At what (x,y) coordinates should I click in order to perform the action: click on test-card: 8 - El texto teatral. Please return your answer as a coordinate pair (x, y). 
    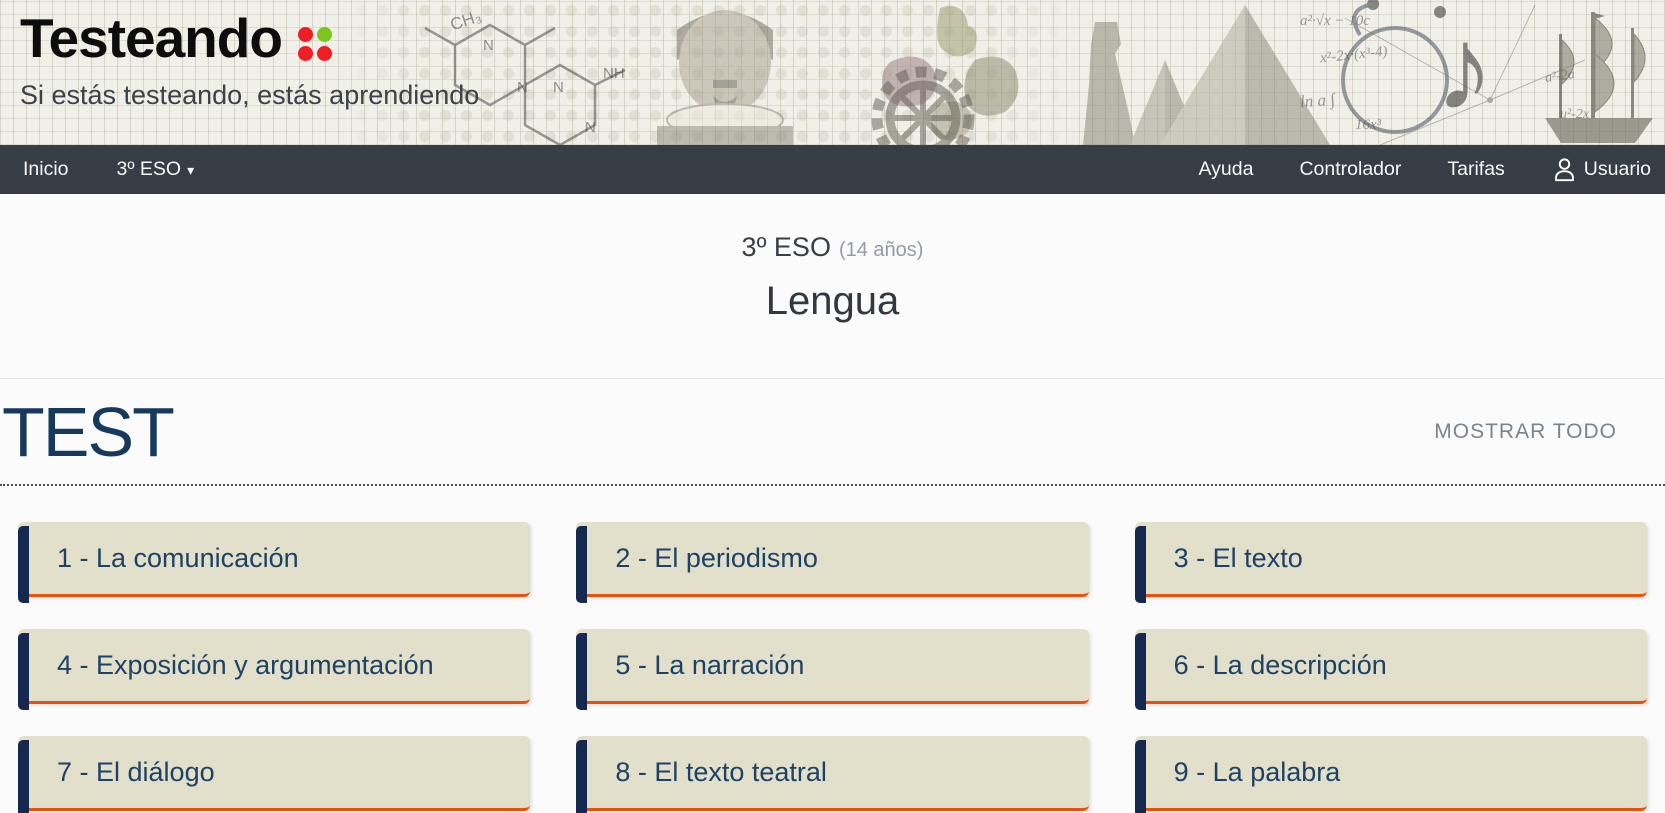
    Looking at the image, I should click on (832, 774).